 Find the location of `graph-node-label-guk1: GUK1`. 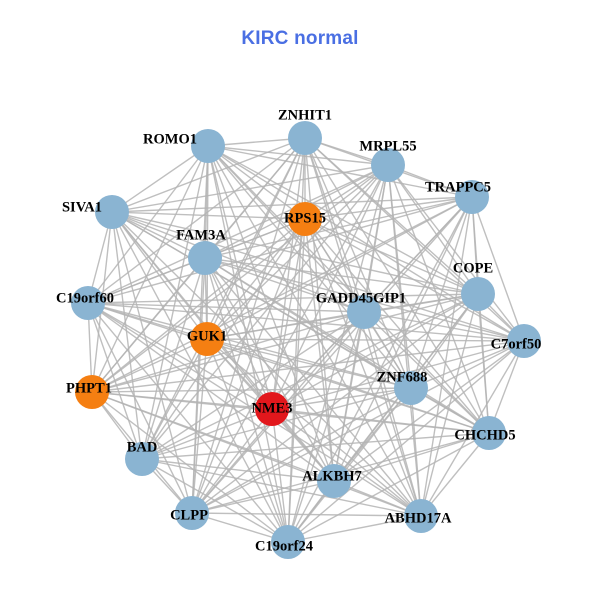

graph-node-label-guk1: GUK1 is located at coordinates (207, 336).